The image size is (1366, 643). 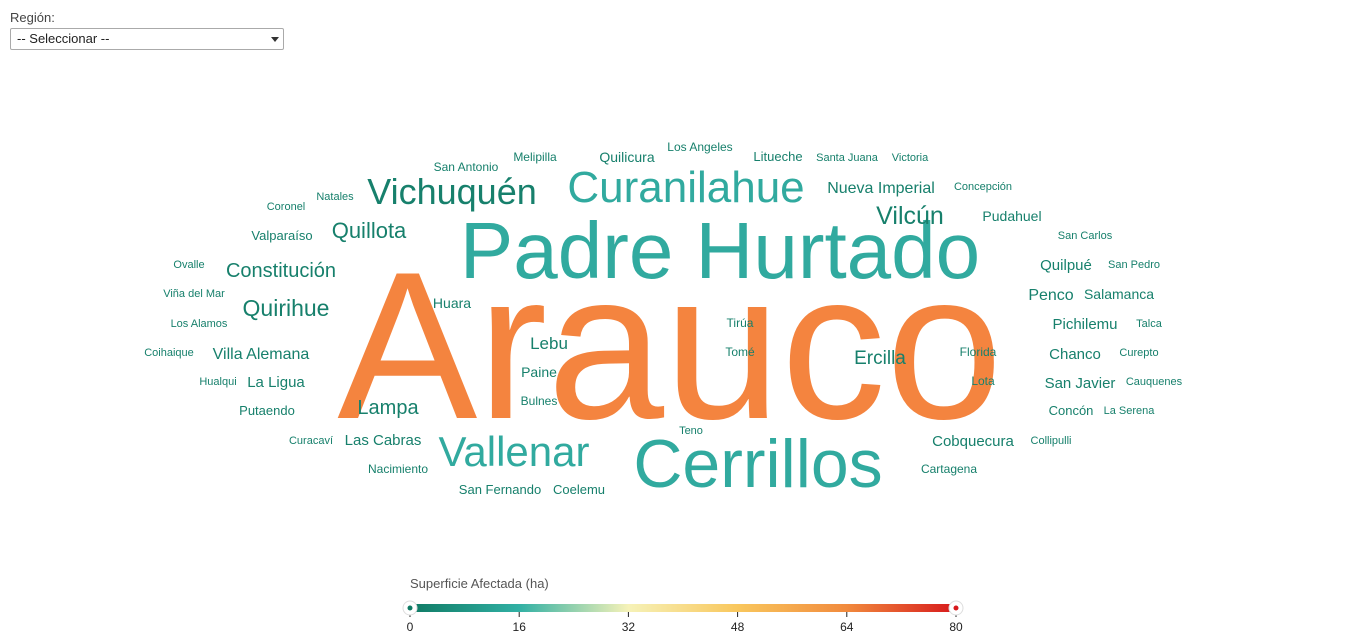 I want to click on word-victoria: Victoria, so click(x=910, y=158).